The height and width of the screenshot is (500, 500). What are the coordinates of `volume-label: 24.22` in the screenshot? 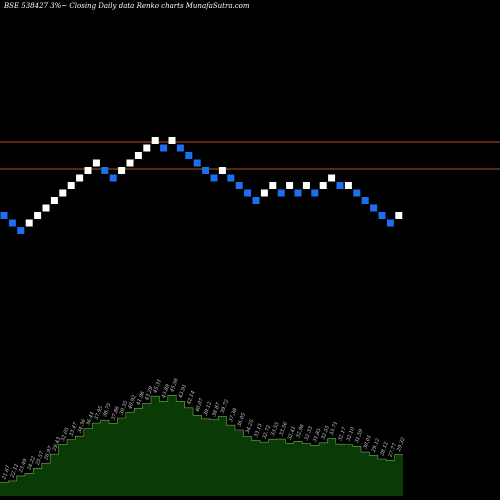 It's located at (31, 463).